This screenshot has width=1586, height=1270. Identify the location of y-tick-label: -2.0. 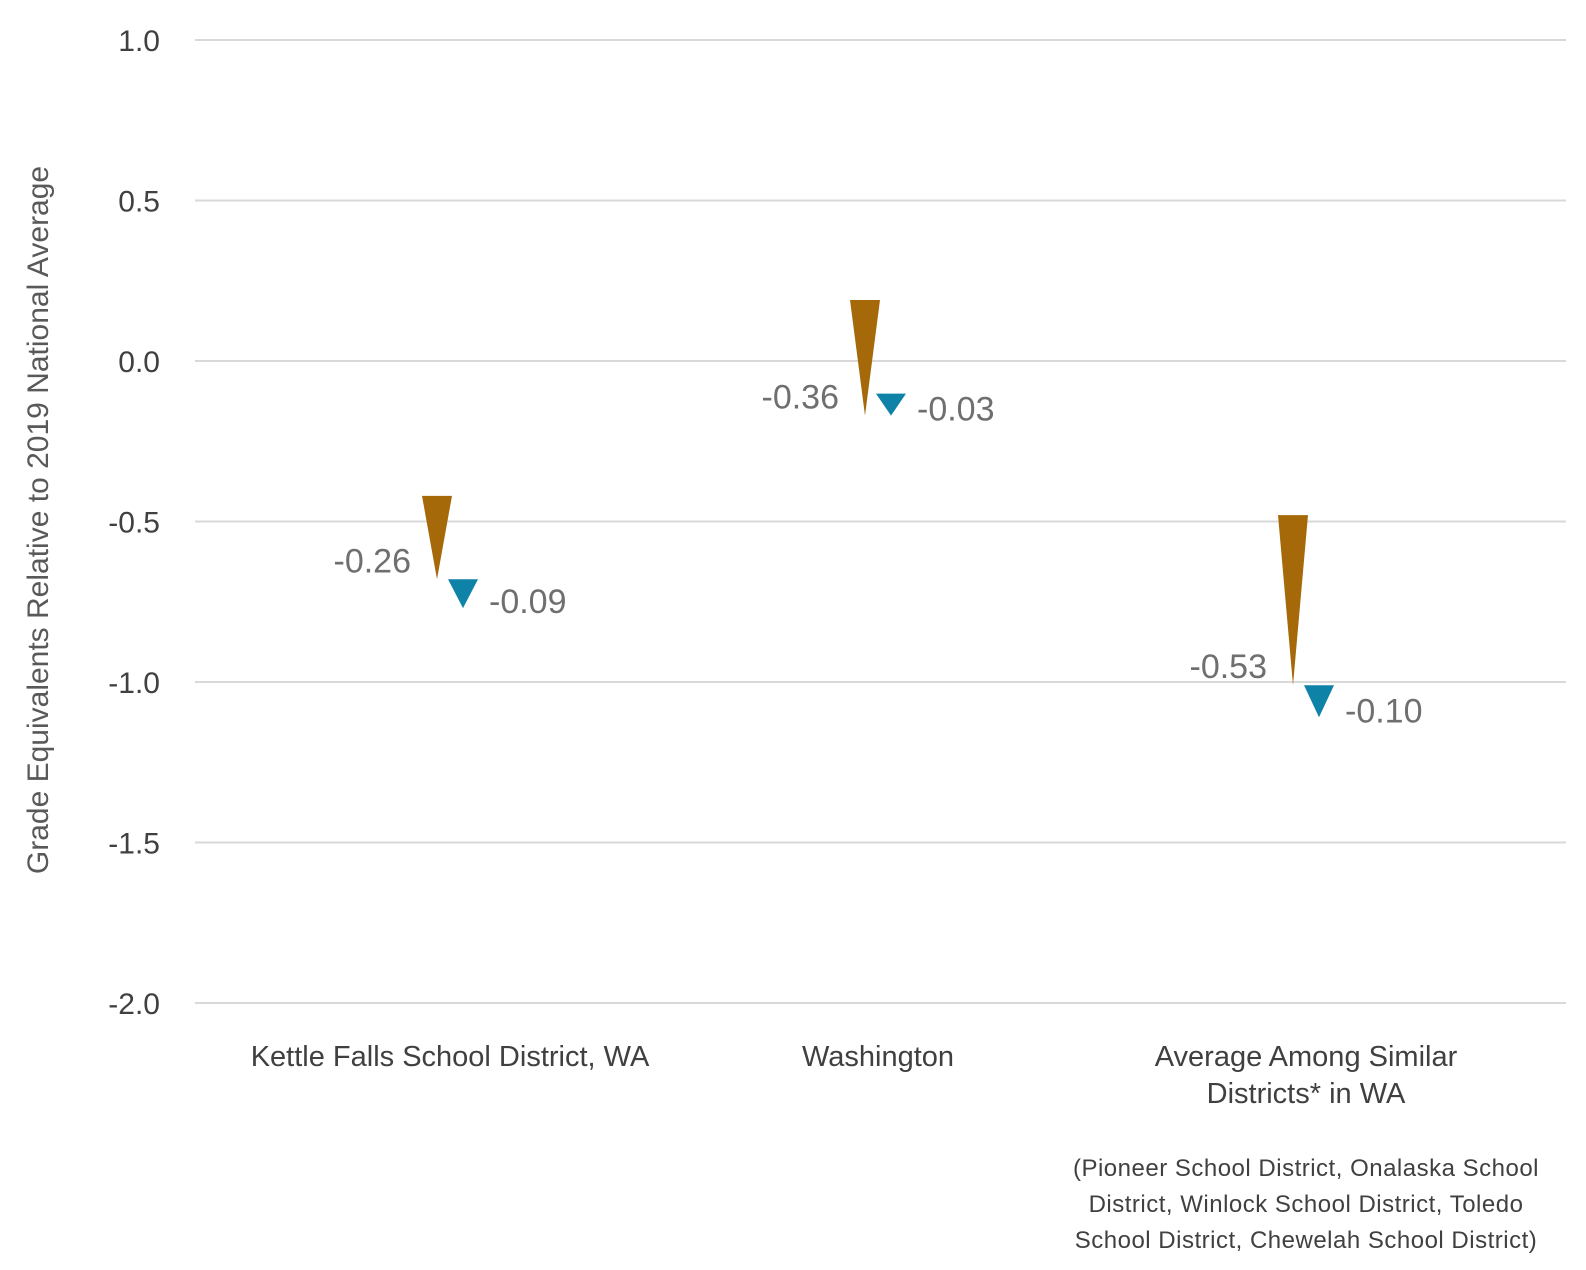
(134, 1004).